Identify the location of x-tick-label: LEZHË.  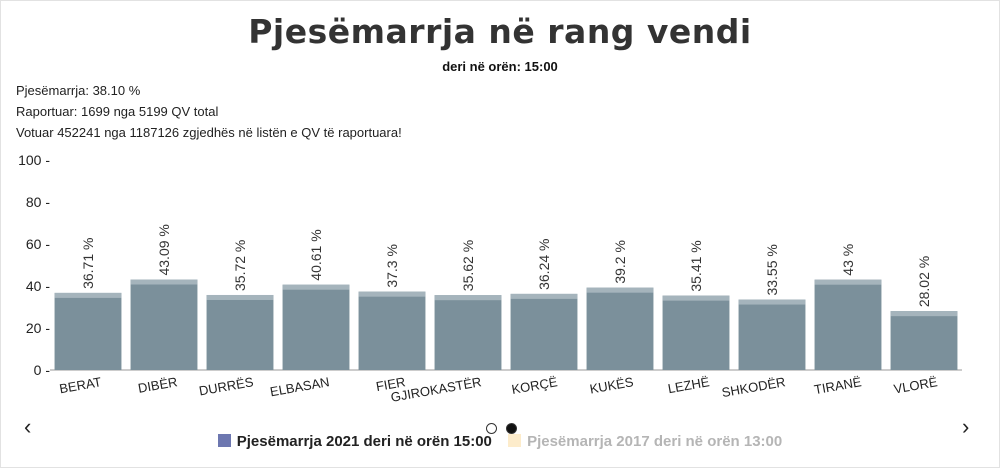
(689, 385).